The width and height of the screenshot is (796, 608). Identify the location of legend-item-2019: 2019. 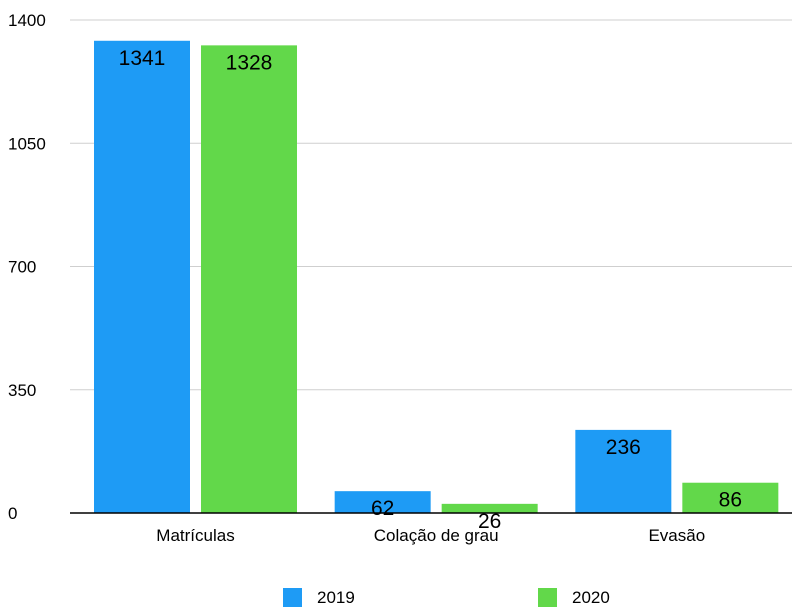
(319, 597).